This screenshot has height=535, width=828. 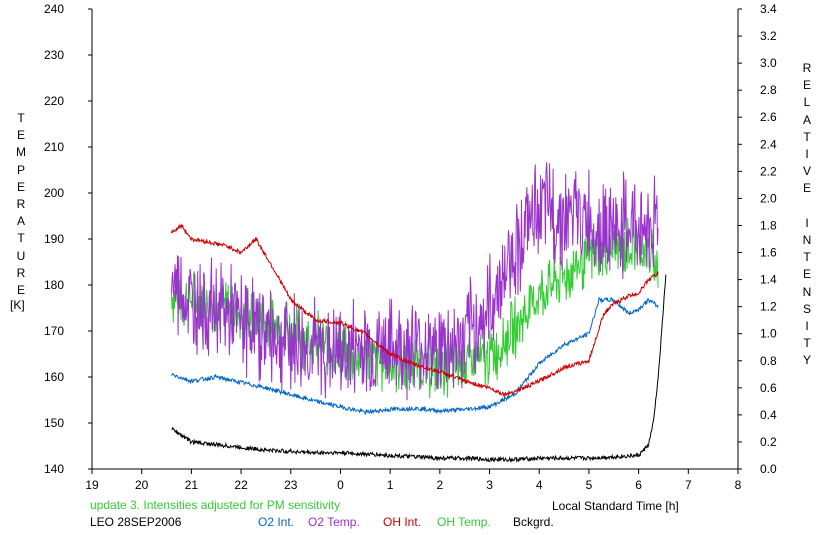 What do you see at coordinates (54, 239) in the screenshot?
I see `left-tick-label: 190` at bounding box center [54, 239].